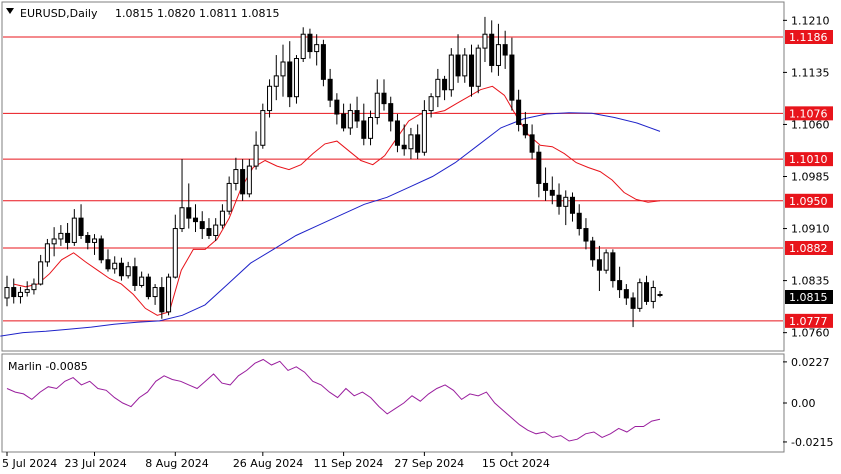 This screenshot has width=841, height=474. I want to click on osc-tick-label: 0.0227, so click(810, 362).